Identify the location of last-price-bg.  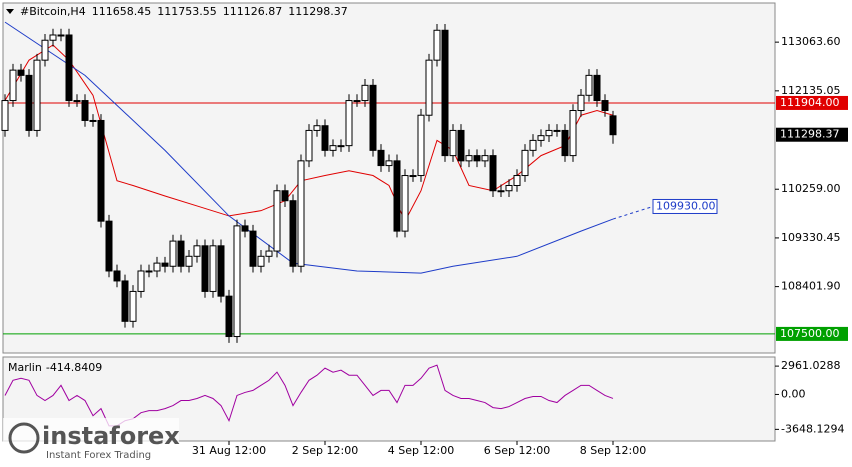
(812, 134).